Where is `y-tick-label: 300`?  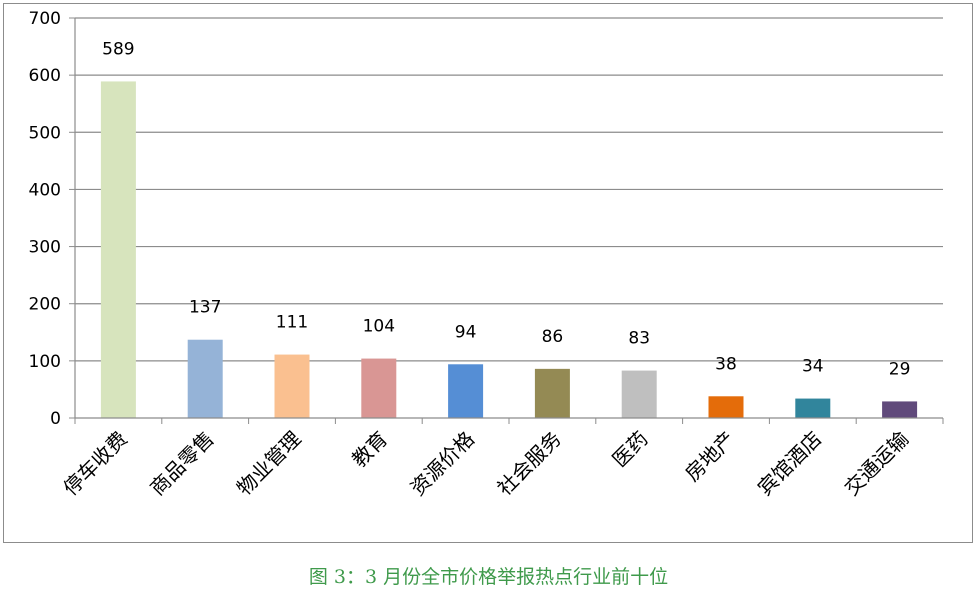
y-tick-label: 300 is located at coordinates (45, 248).